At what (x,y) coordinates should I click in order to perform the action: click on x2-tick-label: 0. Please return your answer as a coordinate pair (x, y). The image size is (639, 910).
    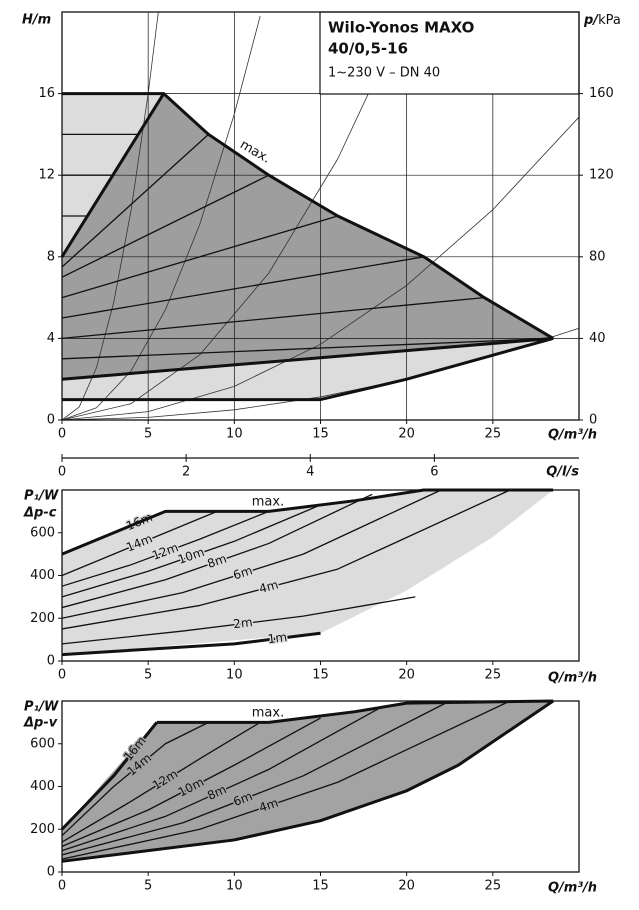
    Looking at the image, I should click on (62, 472).